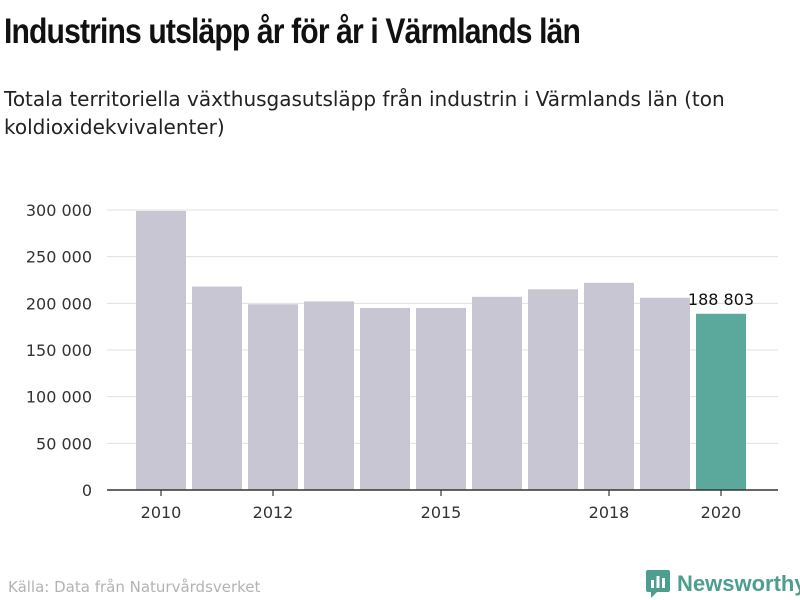  Describe the element at coordinates (161, 512) in the screenshot. I see `x-tick-label: 2010` at that location.